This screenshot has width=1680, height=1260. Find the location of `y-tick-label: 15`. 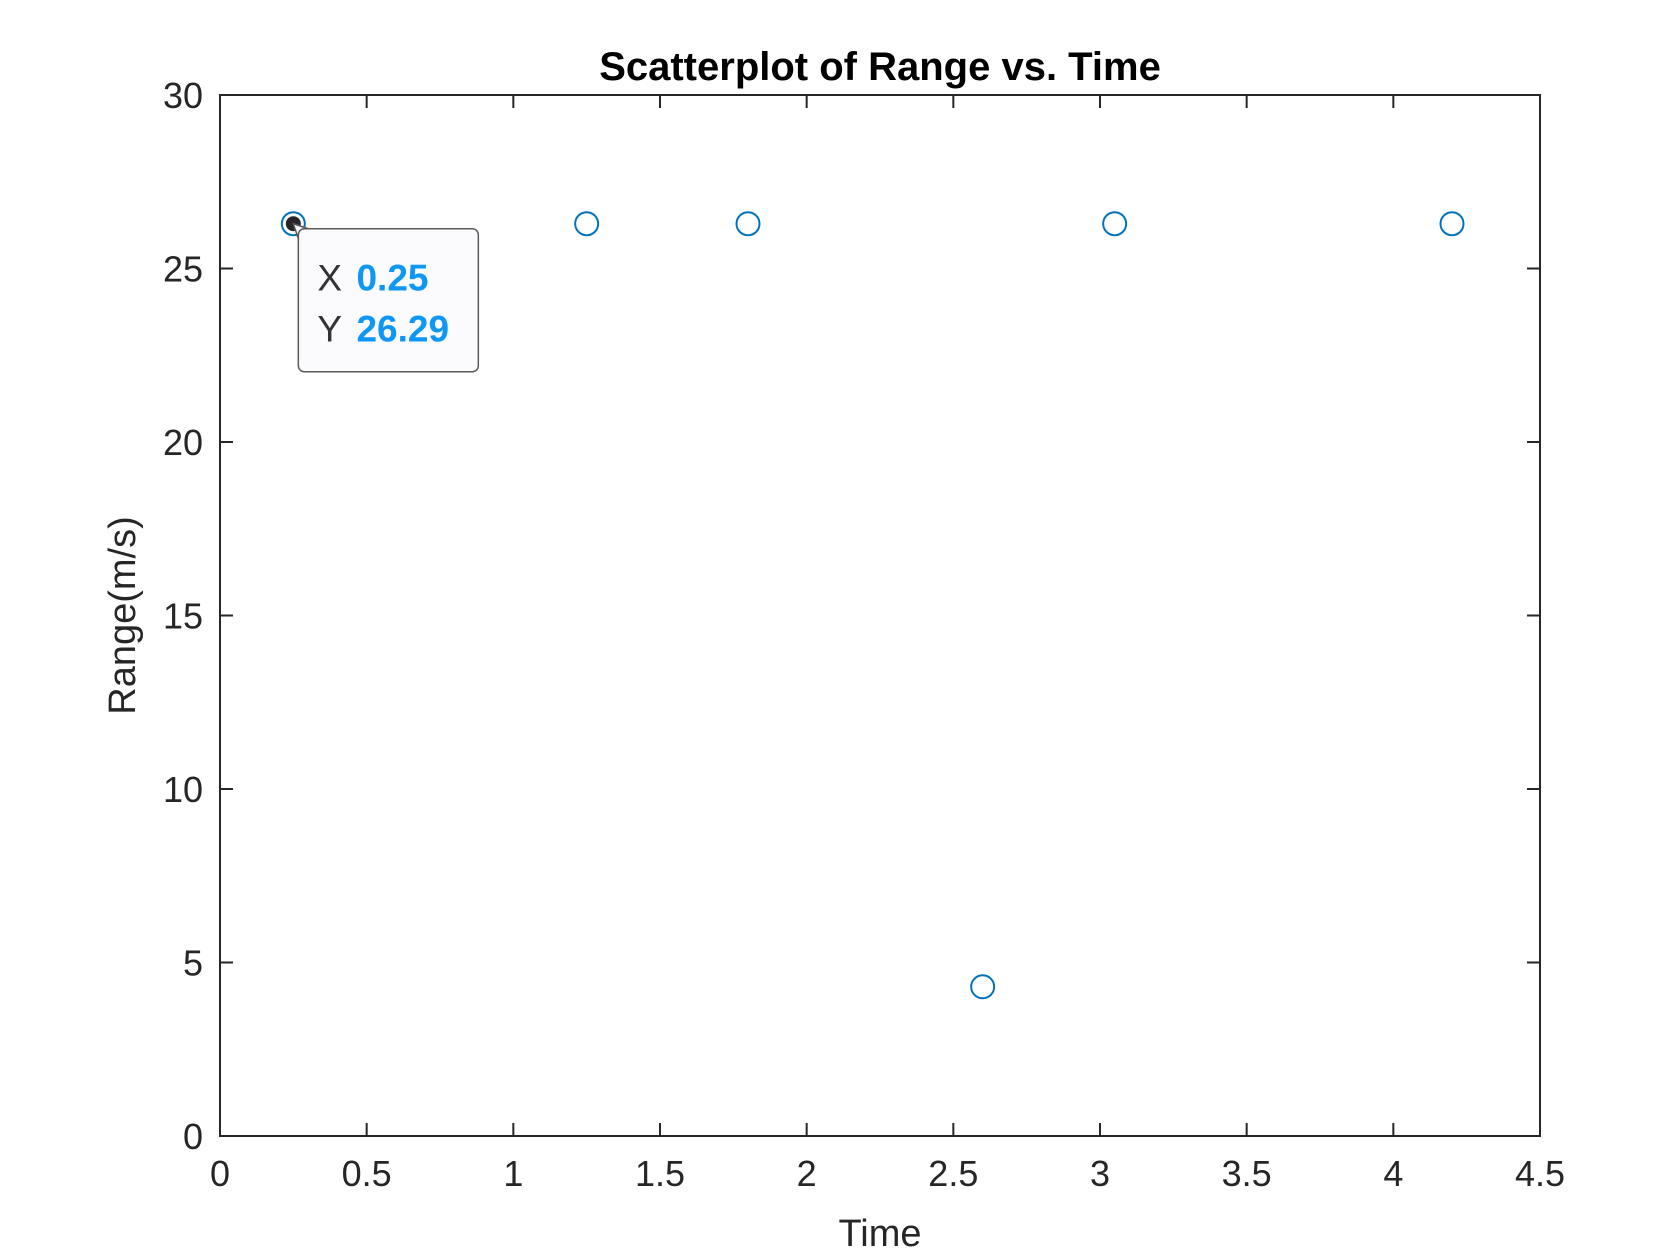

y-tick-label: 15 is located at coordinates (183, 616).